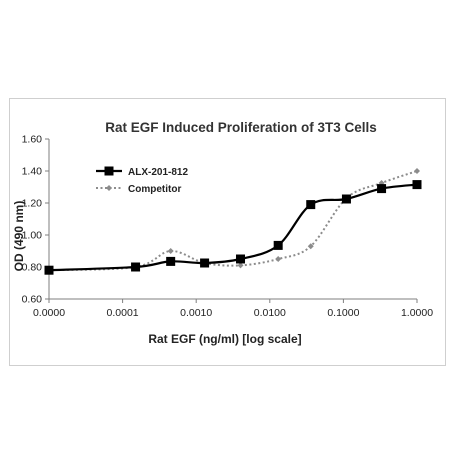  I want to click on x-tick-label: 0.0010, so click(196, 313).